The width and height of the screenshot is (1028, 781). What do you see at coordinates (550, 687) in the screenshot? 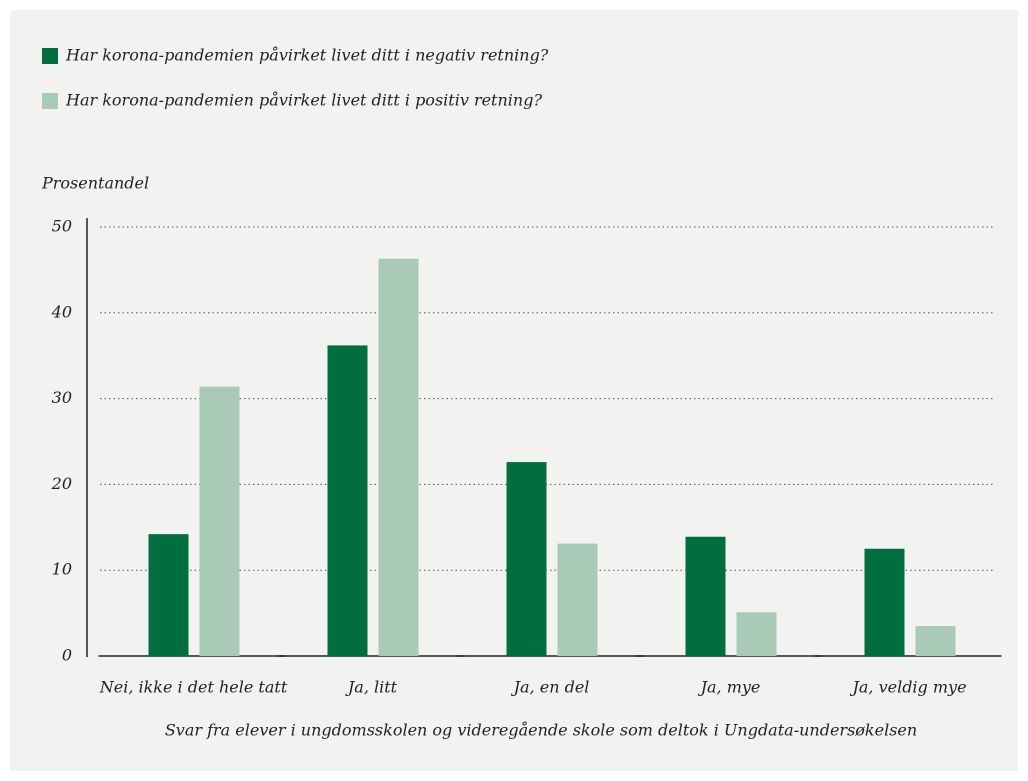
I see `x-tick-label: Ja, en del` at bounding box center [550, 687].